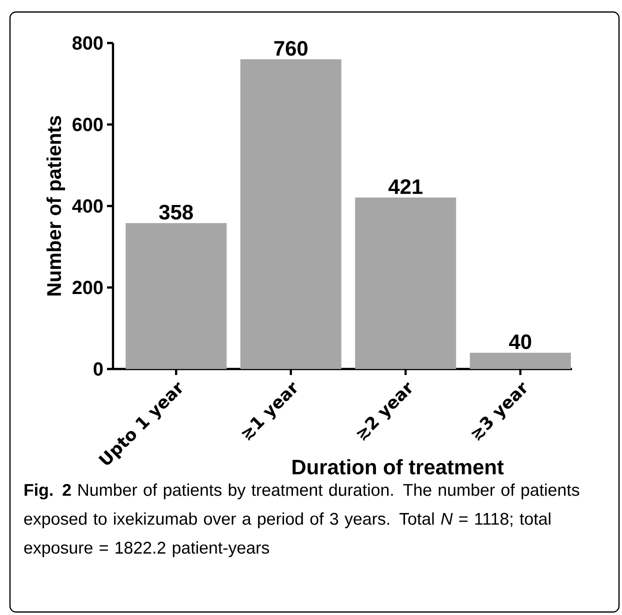 This screenshot has height=615, width=622. Describe the element at coordinates (176, 212) in the screenshot. I see `data-label: 358` at that location.